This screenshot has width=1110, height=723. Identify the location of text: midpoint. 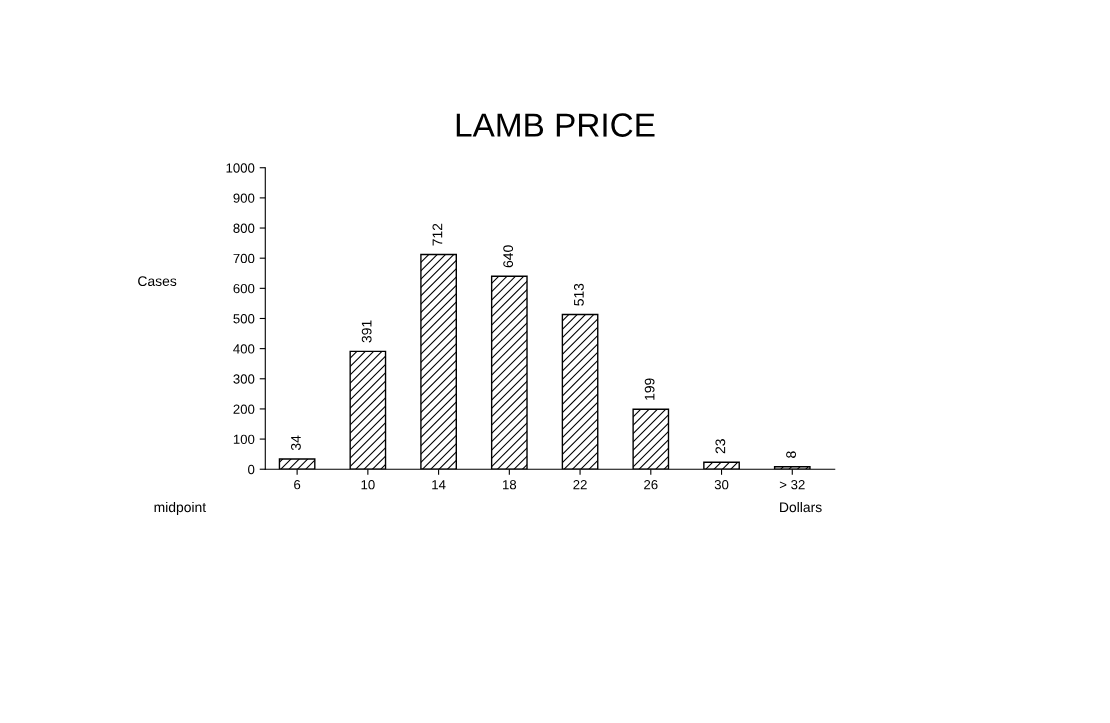
(180, 508).